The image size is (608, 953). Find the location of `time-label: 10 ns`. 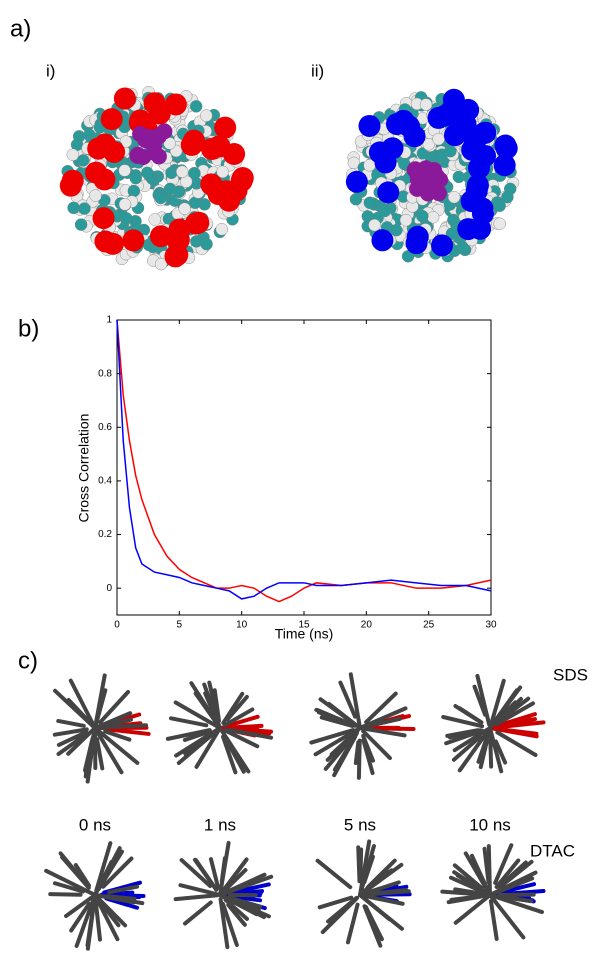

time-label: 10 ns is located at coordinates (490, 824).